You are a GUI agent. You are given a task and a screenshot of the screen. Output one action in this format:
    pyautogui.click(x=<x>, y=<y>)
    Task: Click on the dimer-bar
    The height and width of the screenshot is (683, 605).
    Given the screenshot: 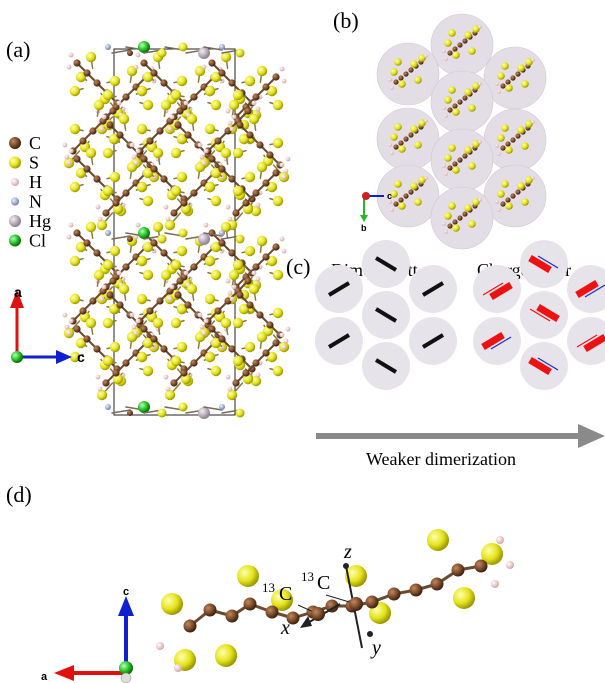 What is the action you would take?
    pyautogui.click(x=386, y=366)
    